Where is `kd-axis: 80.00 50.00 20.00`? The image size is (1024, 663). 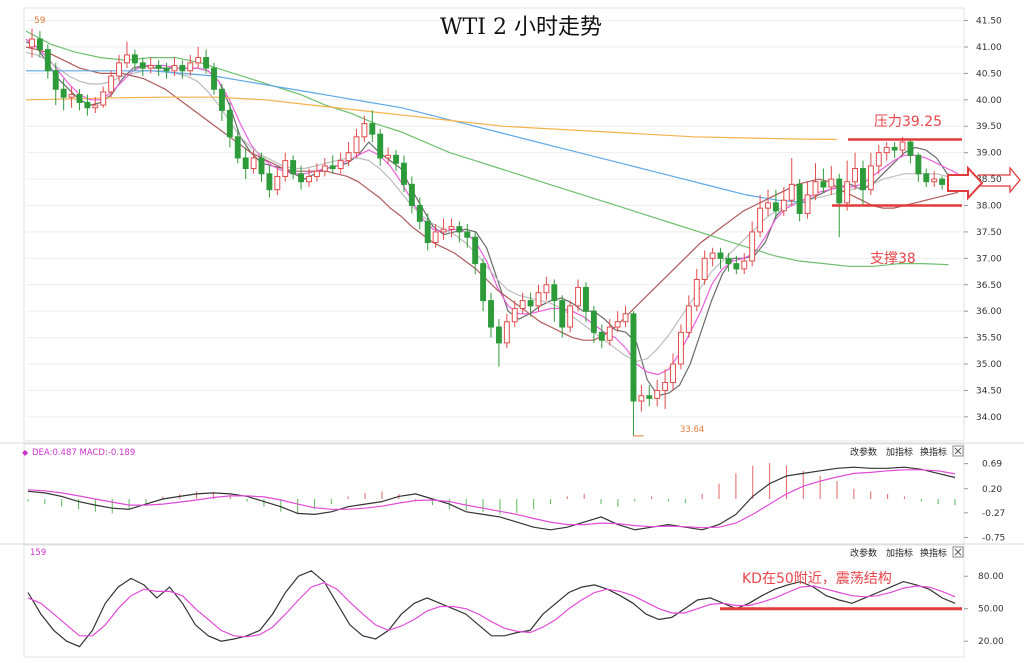 kd-axis: 80.00 50.00 20.00 is located at coordinates (984, 609).